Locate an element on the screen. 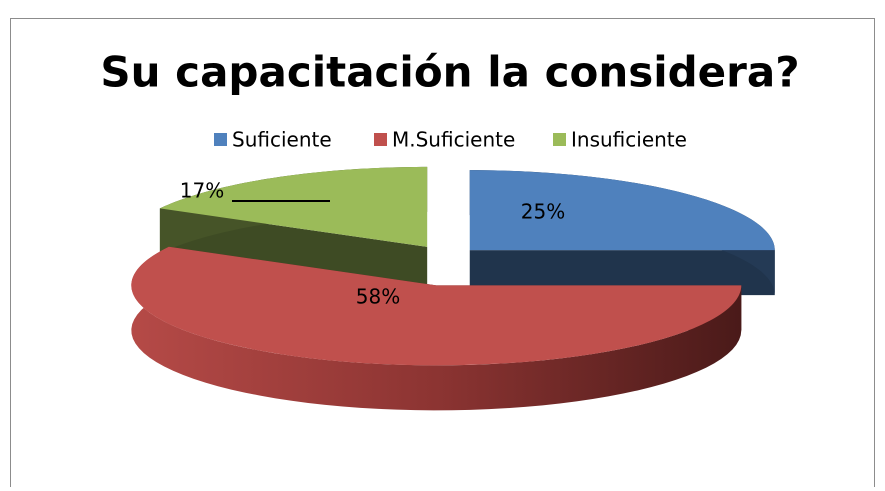  legend-label: Suficiente is located at coordinates (282, 140).